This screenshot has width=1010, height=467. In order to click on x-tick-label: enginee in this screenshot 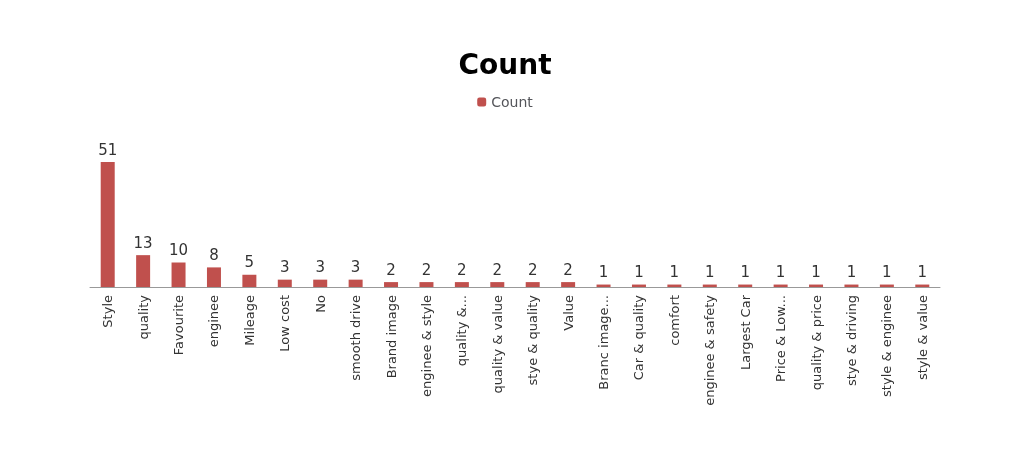, I will do `click(214, 321)`.